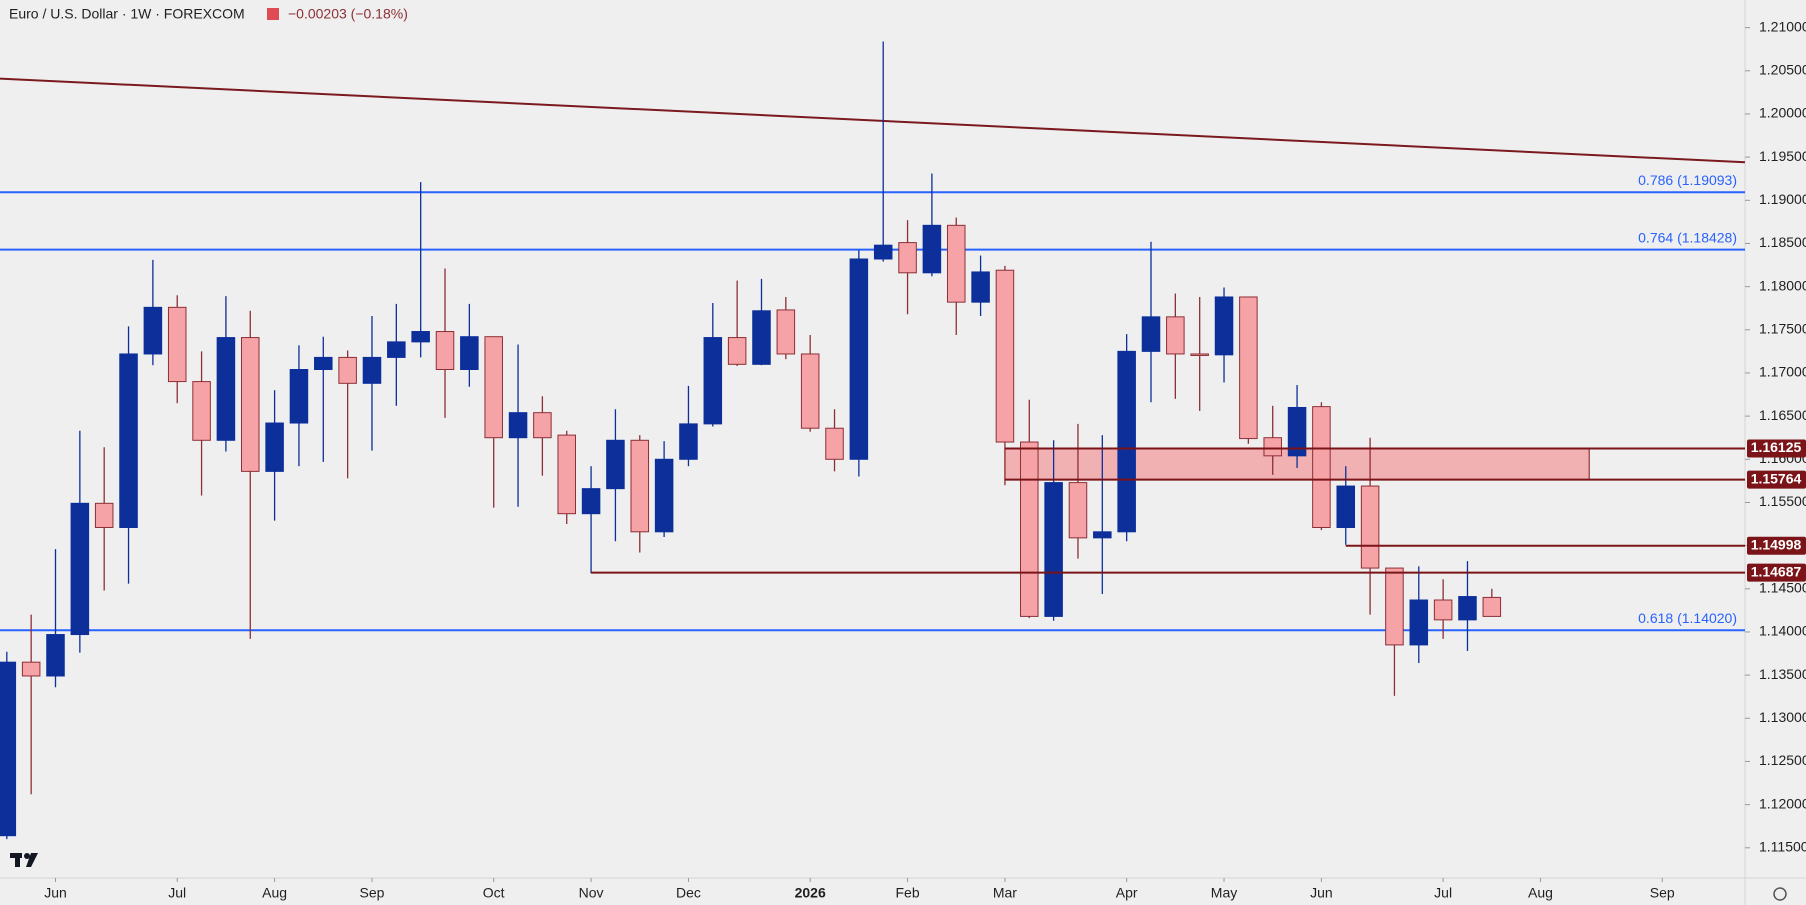  What do you see at coordinates (24, 860) in the screenshot?
I see `tv-logo` at bounding box center [24, 860].